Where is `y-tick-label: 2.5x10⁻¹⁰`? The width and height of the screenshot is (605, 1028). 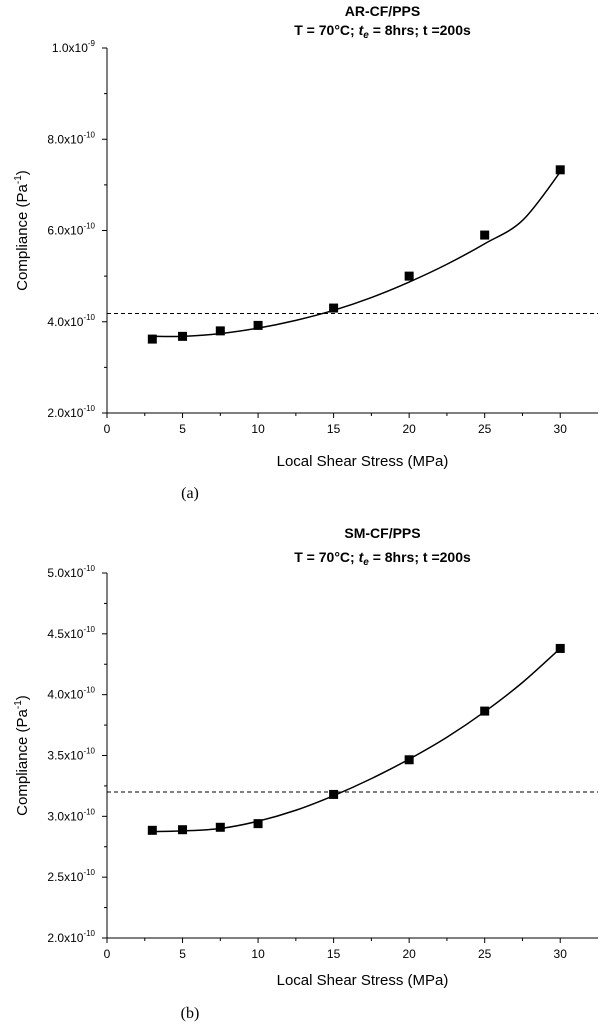
y-tick-label: 2.5x10⁻¹⁰ is located at coordinates (71, 876).